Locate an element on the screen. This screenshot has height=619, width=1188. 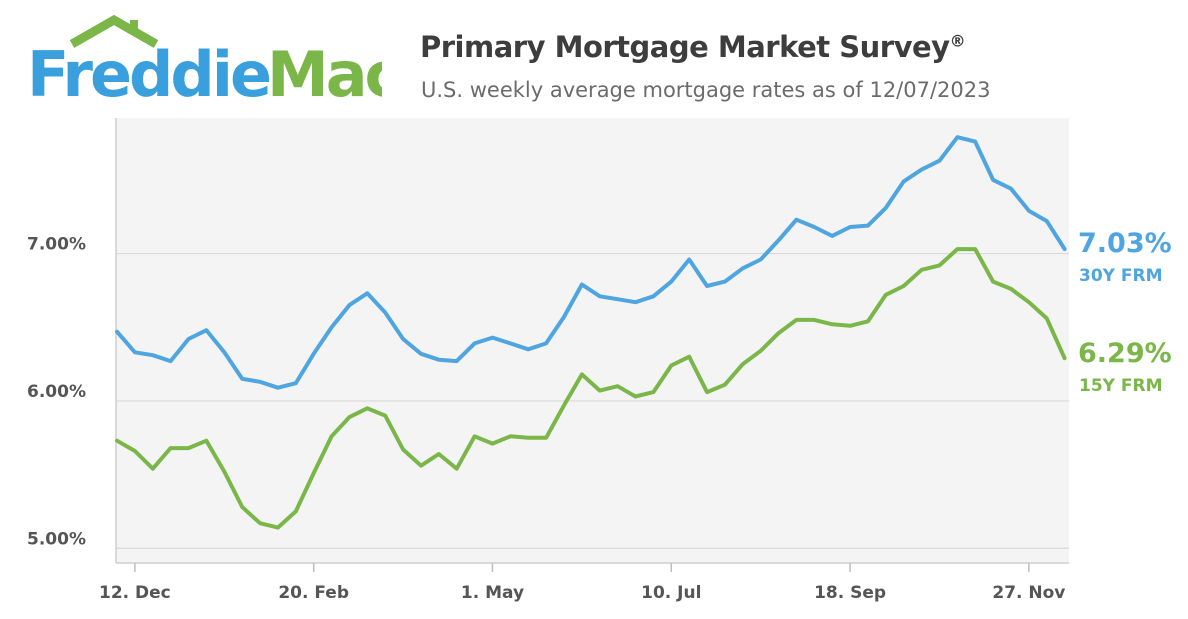
page-title: Primary Mortgage Market Survey® is located at coordinates (693, 47).